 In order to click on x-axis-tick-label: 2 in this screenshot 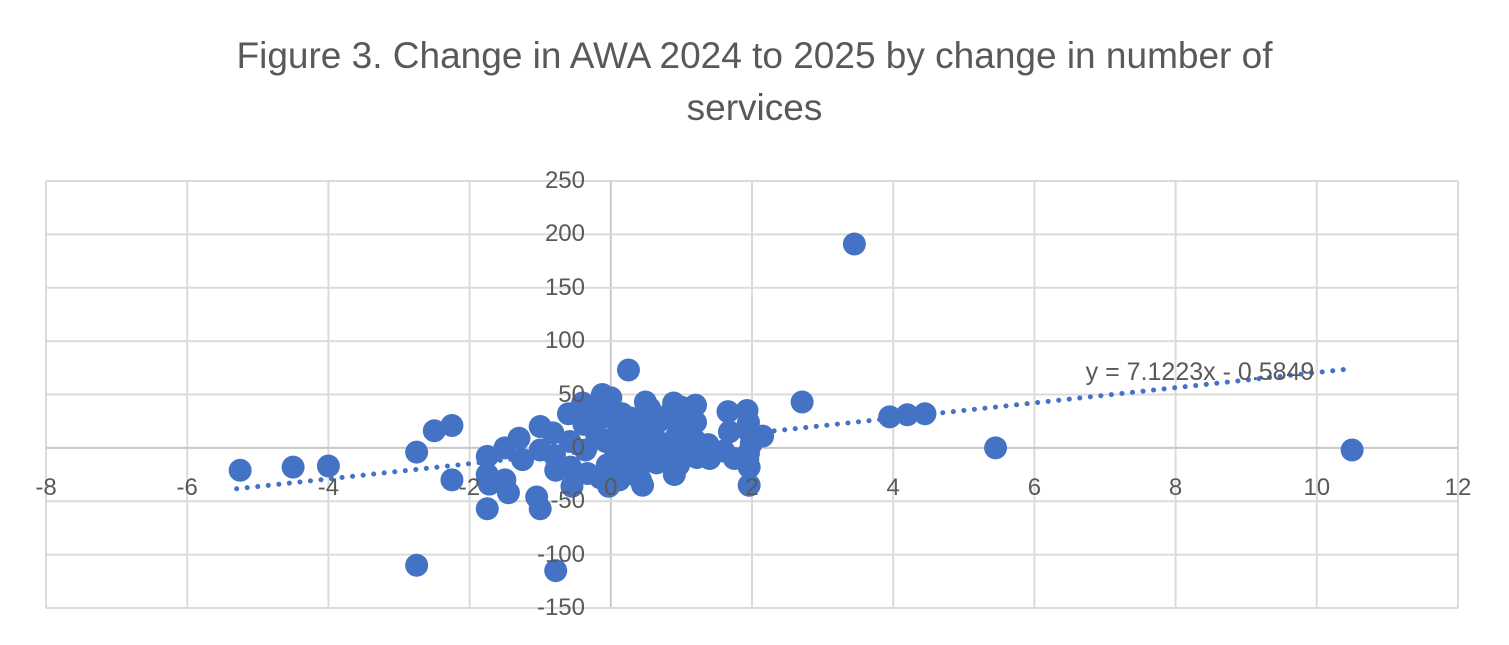, I will do `click(752, 487)`.